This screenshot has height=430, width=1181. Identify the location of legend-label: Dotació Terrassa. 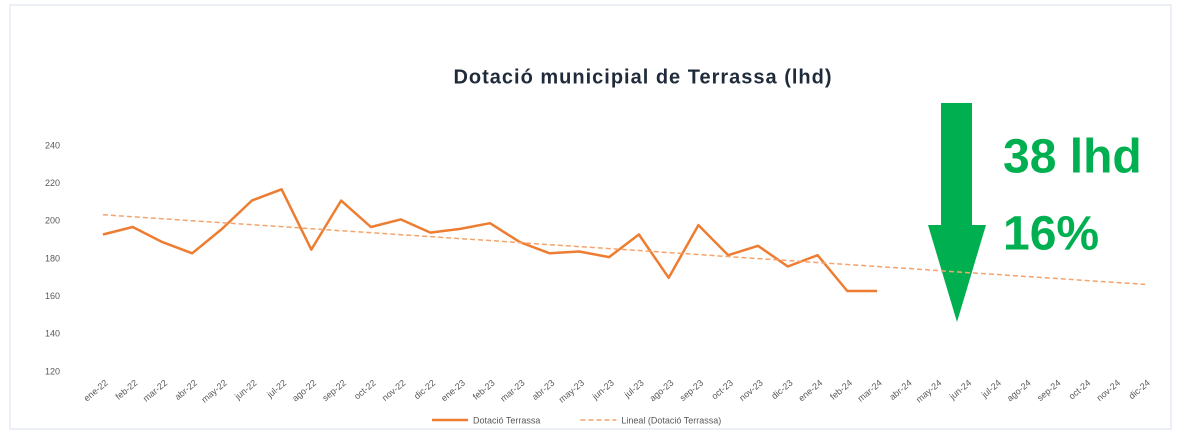
(506, 420).